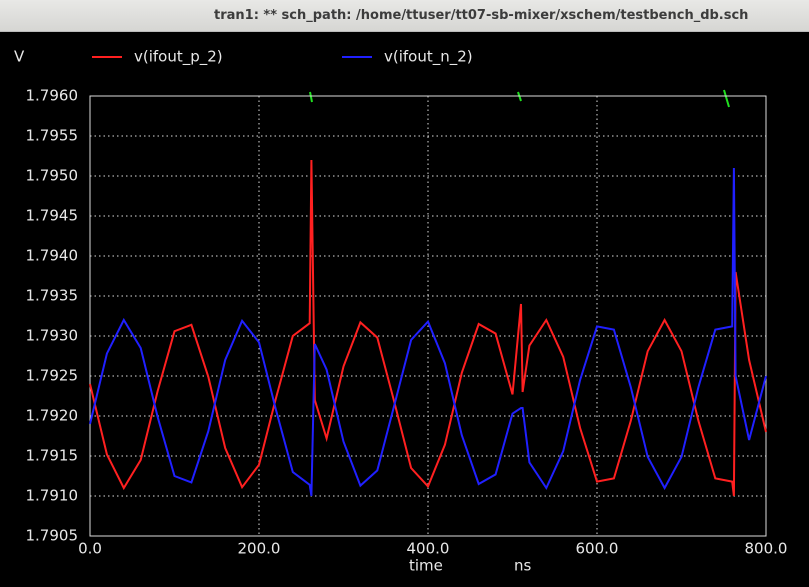 Image resolution: width=809 pixels, height=587 pixels. What do you see at coordinates (52, 96) in the screenshot?
I see `y-tick-label: 1.7960` at bounding box center [52, 96].